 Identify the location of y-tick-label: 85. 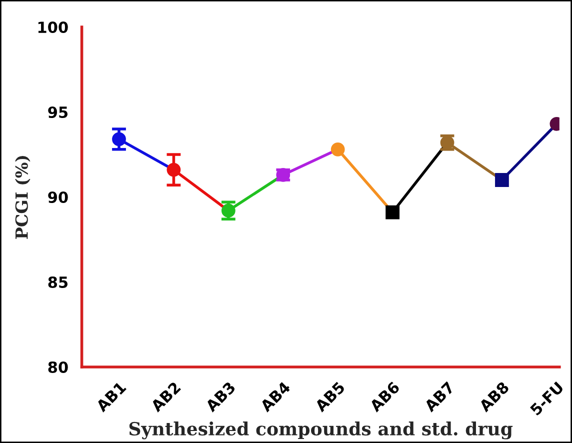
(58, 282).